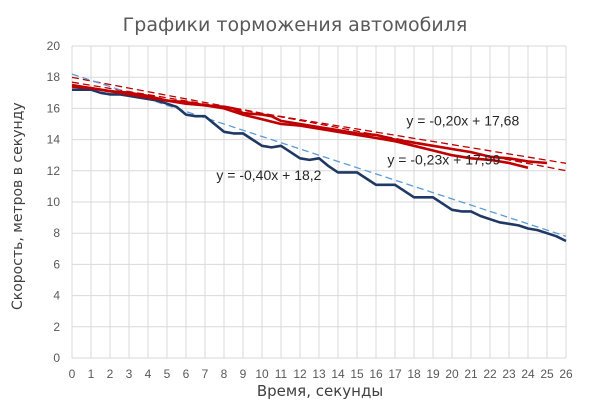 The width and height of the screenshot is (590, 411). What do you see at coordinates (56, 296) in the screenshot?
I see `y-tick-label: 4` at bounding box center [56, 296].